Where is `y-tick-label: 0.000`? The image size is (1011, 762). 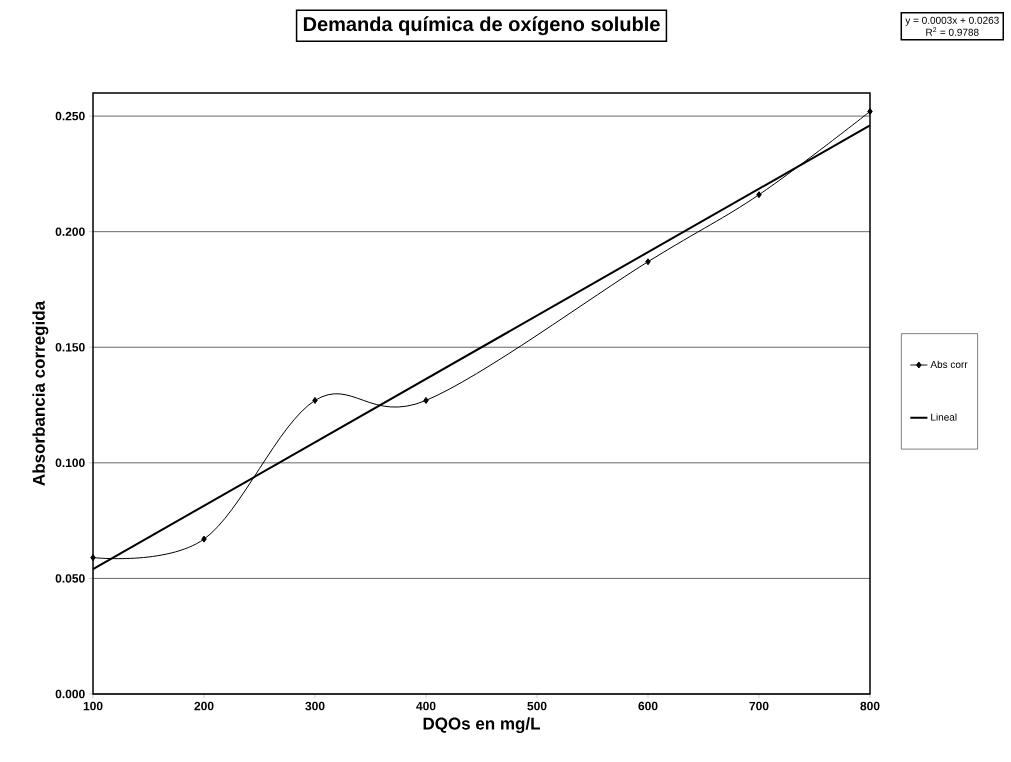 y-tick-label: 0.000 is located at coordinates (70, 694).